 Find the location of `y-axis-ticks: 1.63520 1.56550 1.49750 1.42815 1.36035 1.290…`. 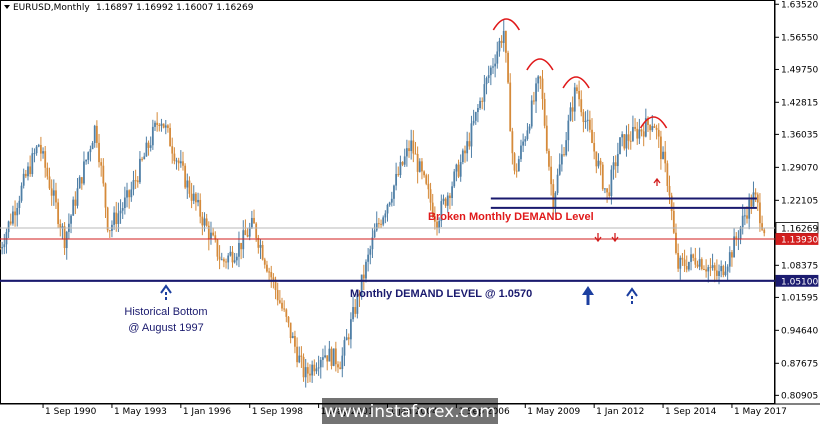

y-axis-ticks: 1.63520 1.56550 1.49750 1.42815 1.36035 1.290… is located at coordinates (796, 200).